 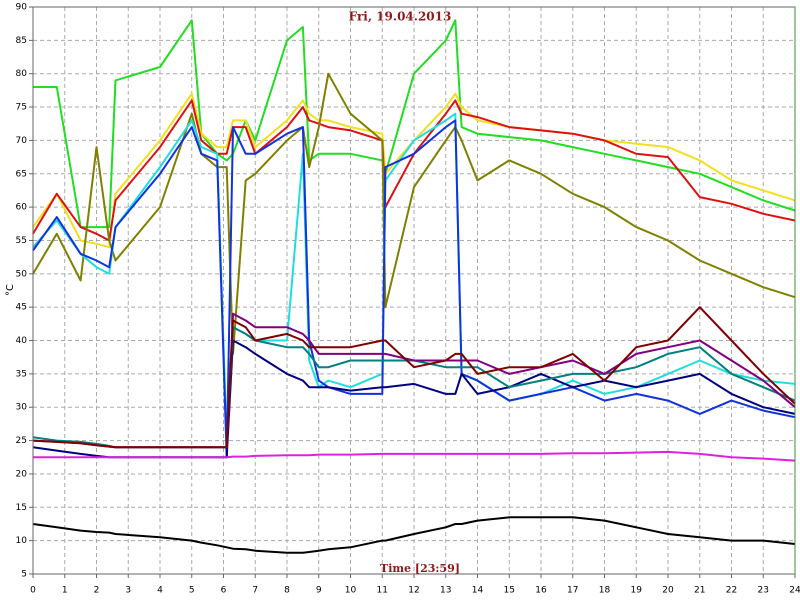 What do you see at coordinates (21, 41) in the screenshot?
I see `y-tick-label: 85` at bounding box center [21, 41].